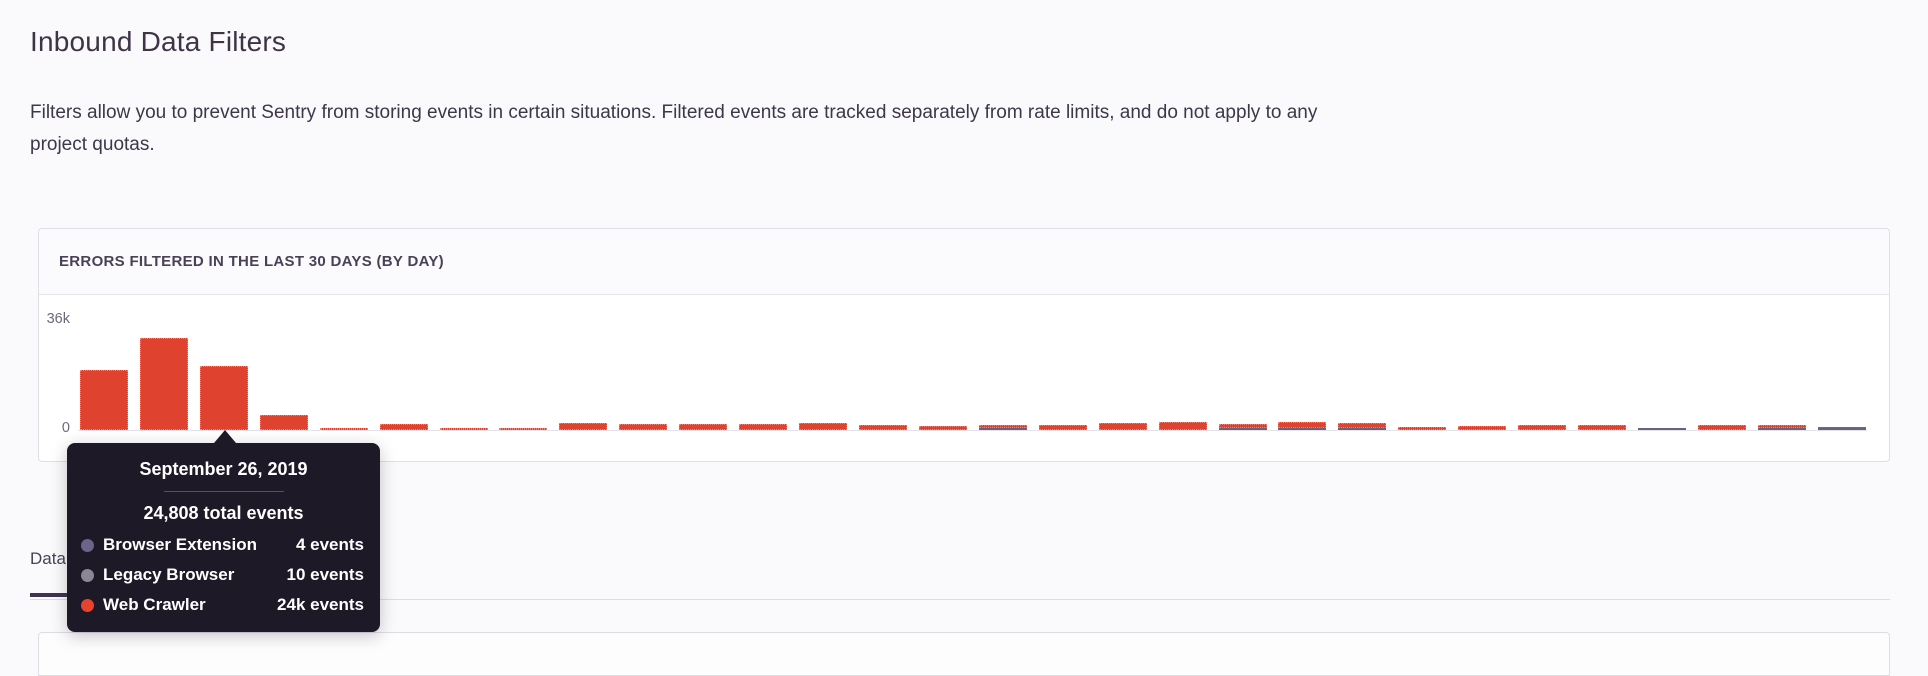 The width and height of the screenshot is (1928, 676). What do you see at coordinates (154, 604) in the screenshot?
I see `tooltip-series-name: Web Crawler` at bounding box center [154, 604].